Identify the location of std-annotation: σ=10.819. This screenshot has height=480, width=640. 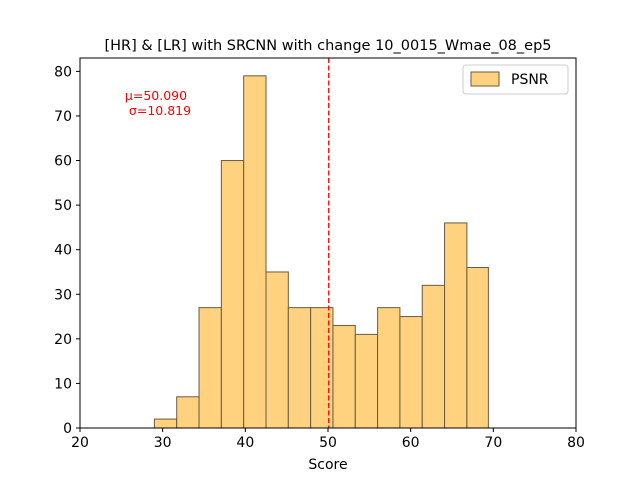
(160, 110).